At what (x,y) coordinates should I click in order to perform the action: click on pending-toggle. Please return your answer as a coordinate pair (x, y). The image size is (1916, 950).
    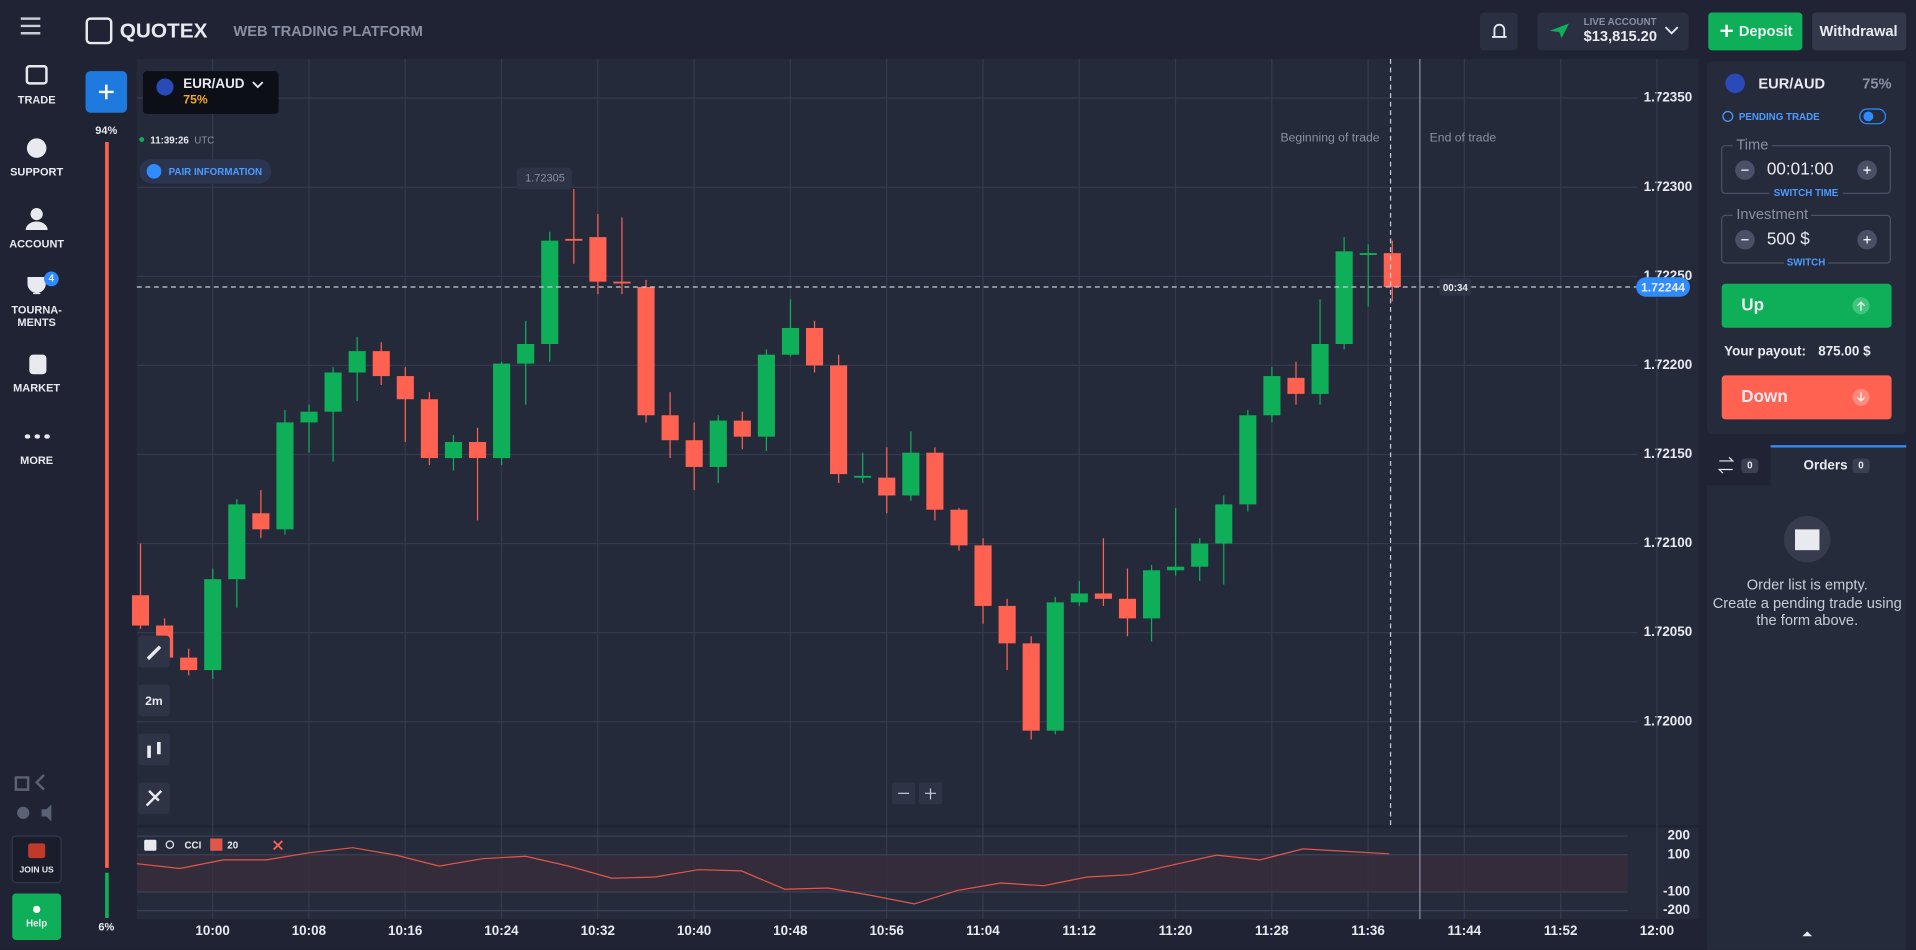
    Looking at the image, I should click on (1873, 116).